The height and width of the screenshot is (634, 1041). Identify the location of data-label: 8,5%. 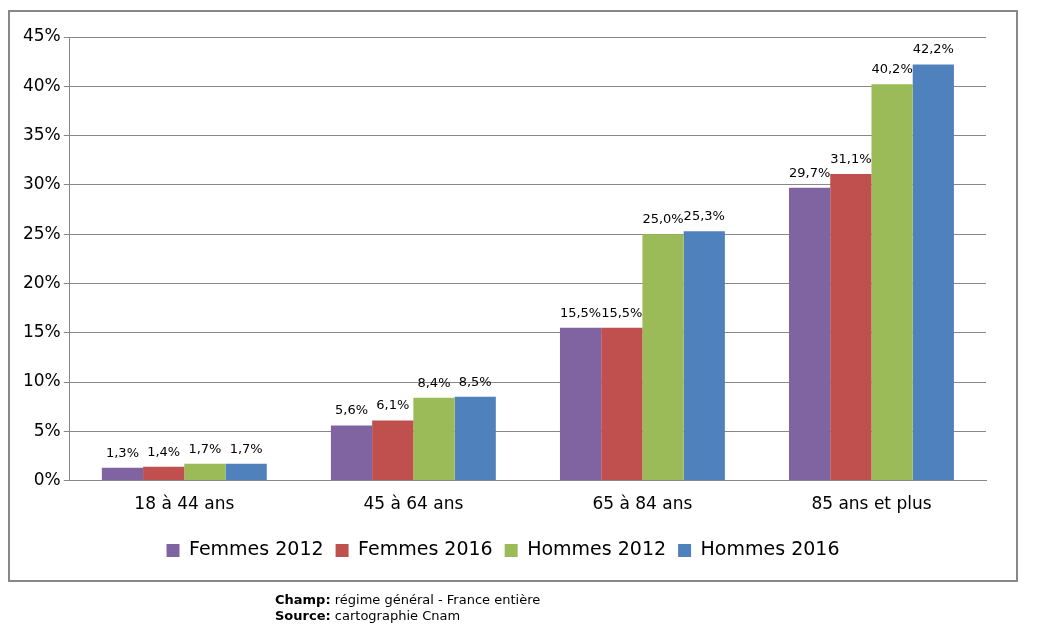
(475, 381).